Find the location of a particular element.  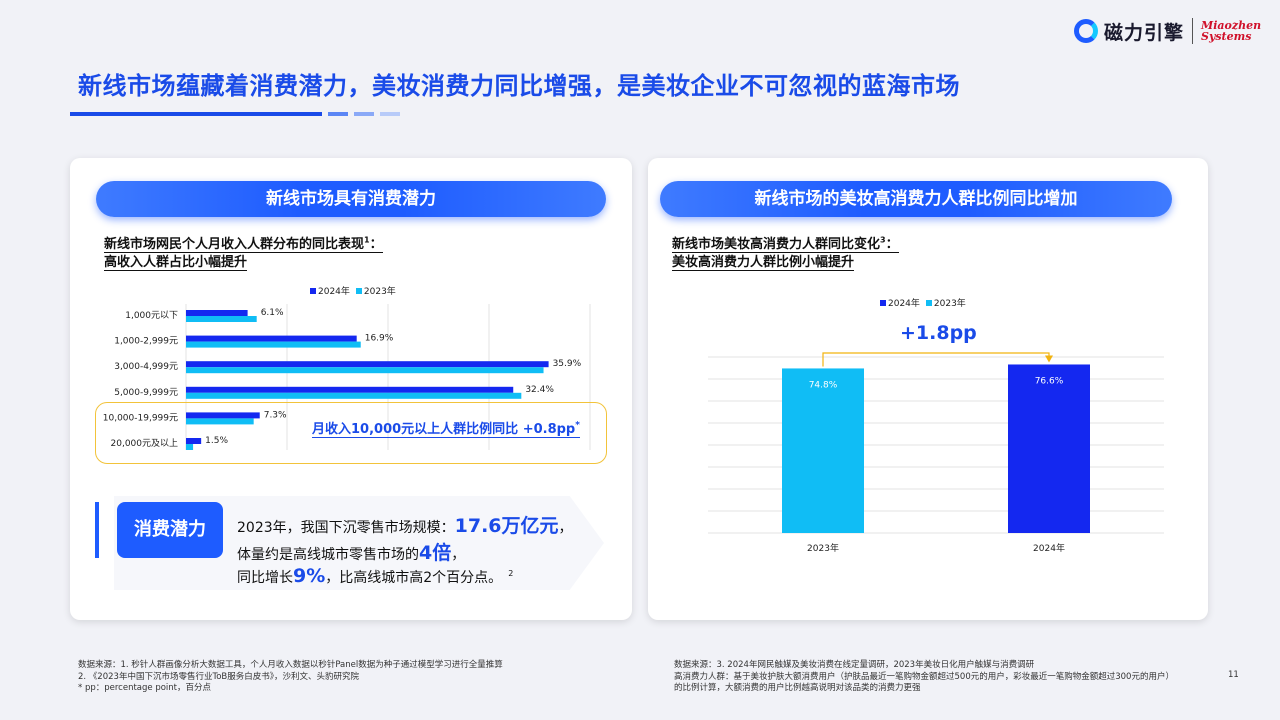

potential-line3-c: ，比高线城市高2个百分点。 is located at coordinates (414, 578).